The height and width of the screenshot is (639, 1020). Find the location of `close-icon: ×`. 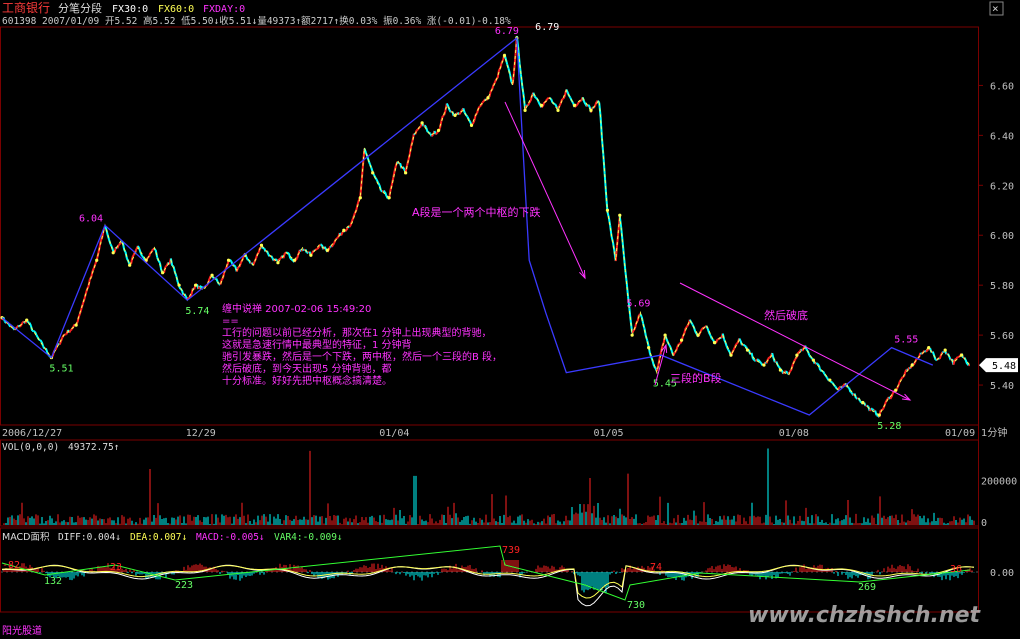

close-icon: × is located at coordinates (995, 8).